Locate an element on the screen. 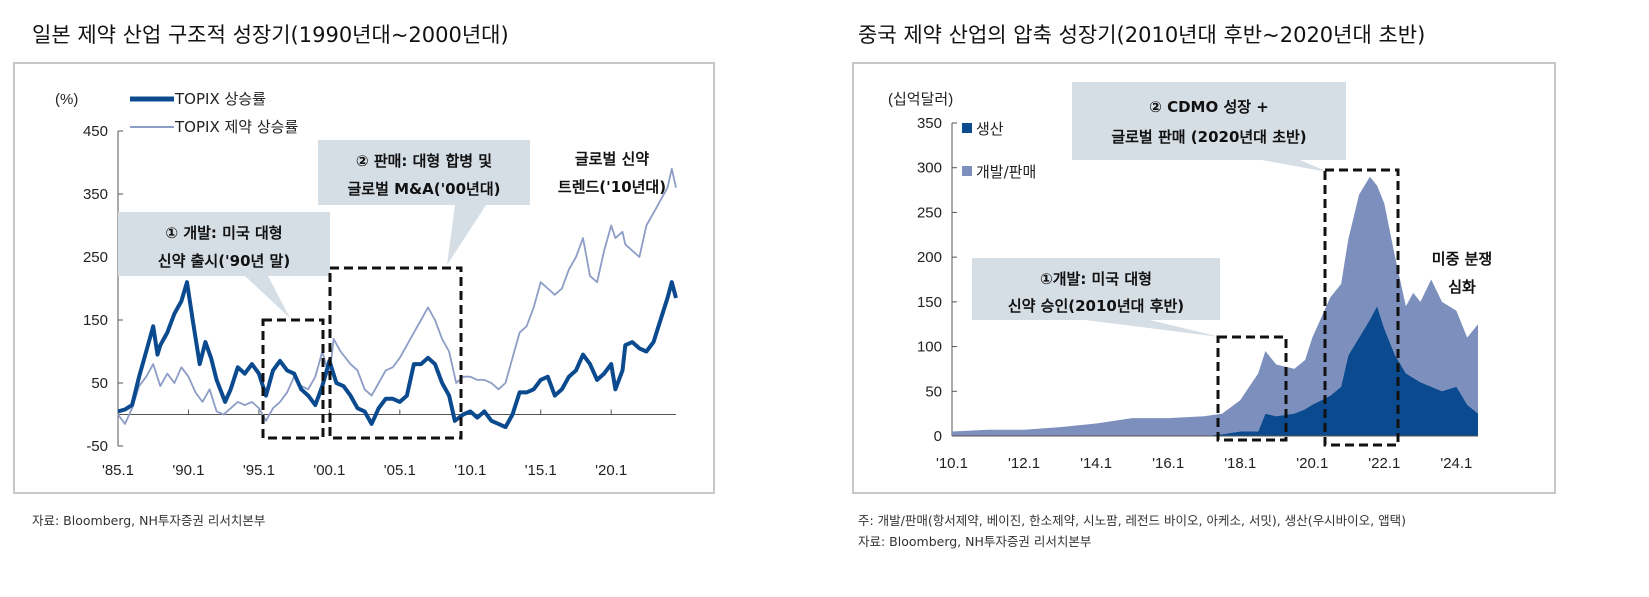  callout-line: ② CDMO 성장 + is located at coordinates (1209, 107).